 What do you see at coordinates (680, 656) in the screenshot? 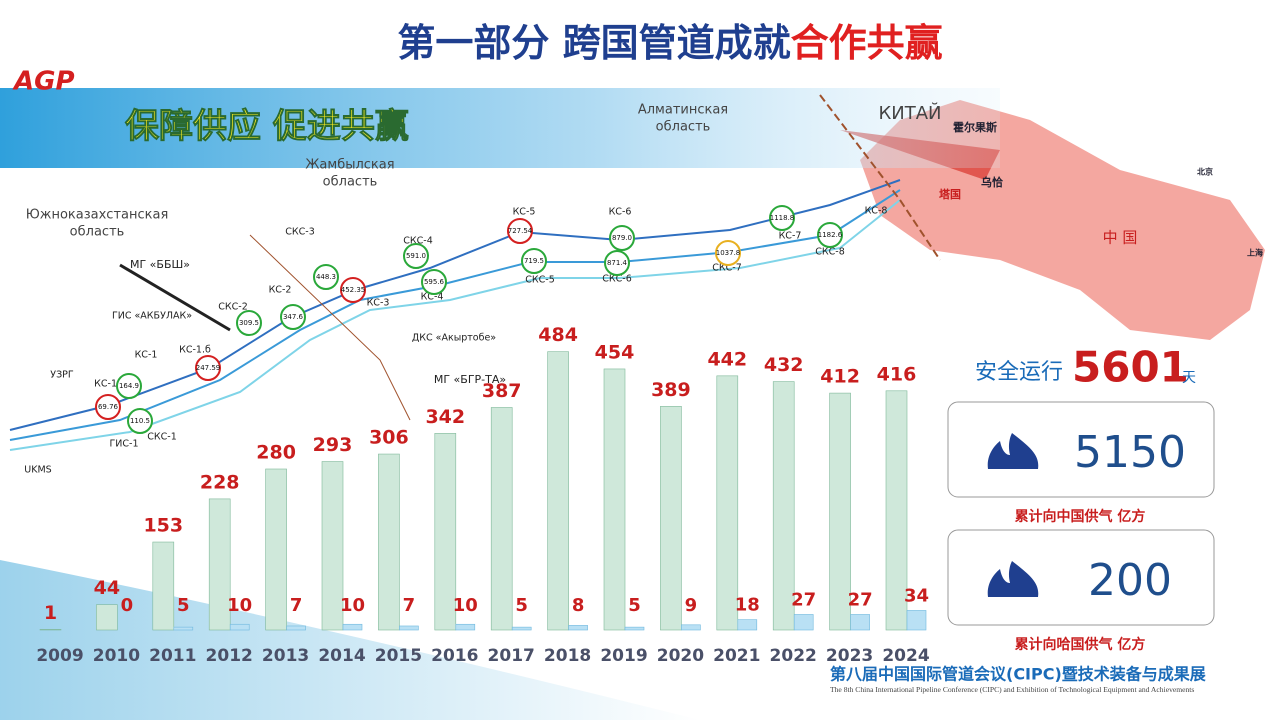
I see `x-tick-label: 2020` at bounding box center [680, 656].